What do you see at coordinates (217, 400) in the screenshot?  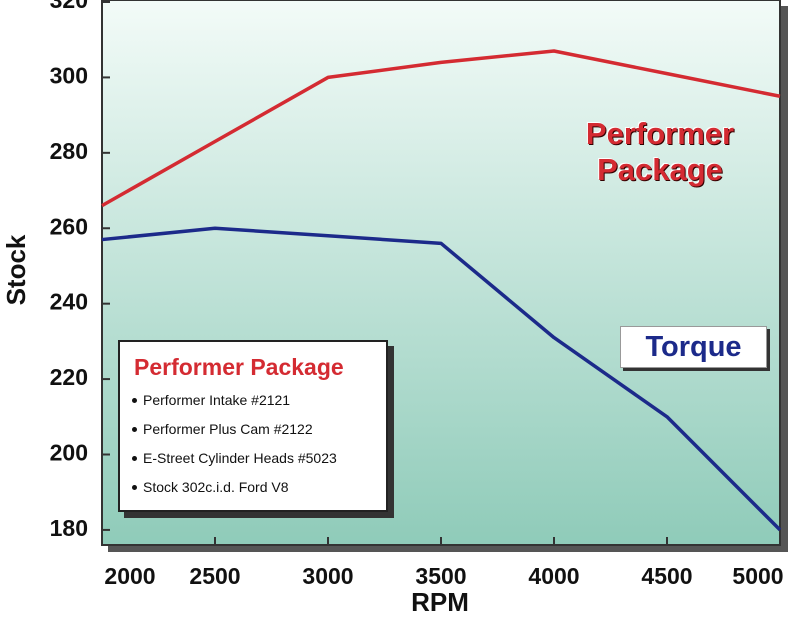 I see `info-item-text: Performer Intake #2121` at bounding box center [217, 400].